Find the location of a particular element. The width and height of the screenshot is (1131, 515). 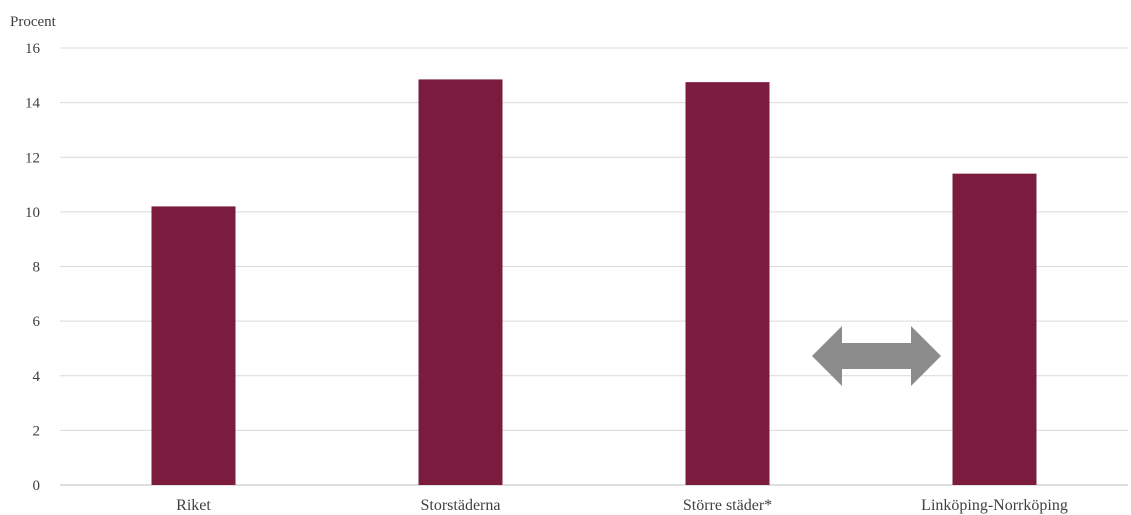

category-label: Linköping-Norrköping is located at coordinates (994, 505).